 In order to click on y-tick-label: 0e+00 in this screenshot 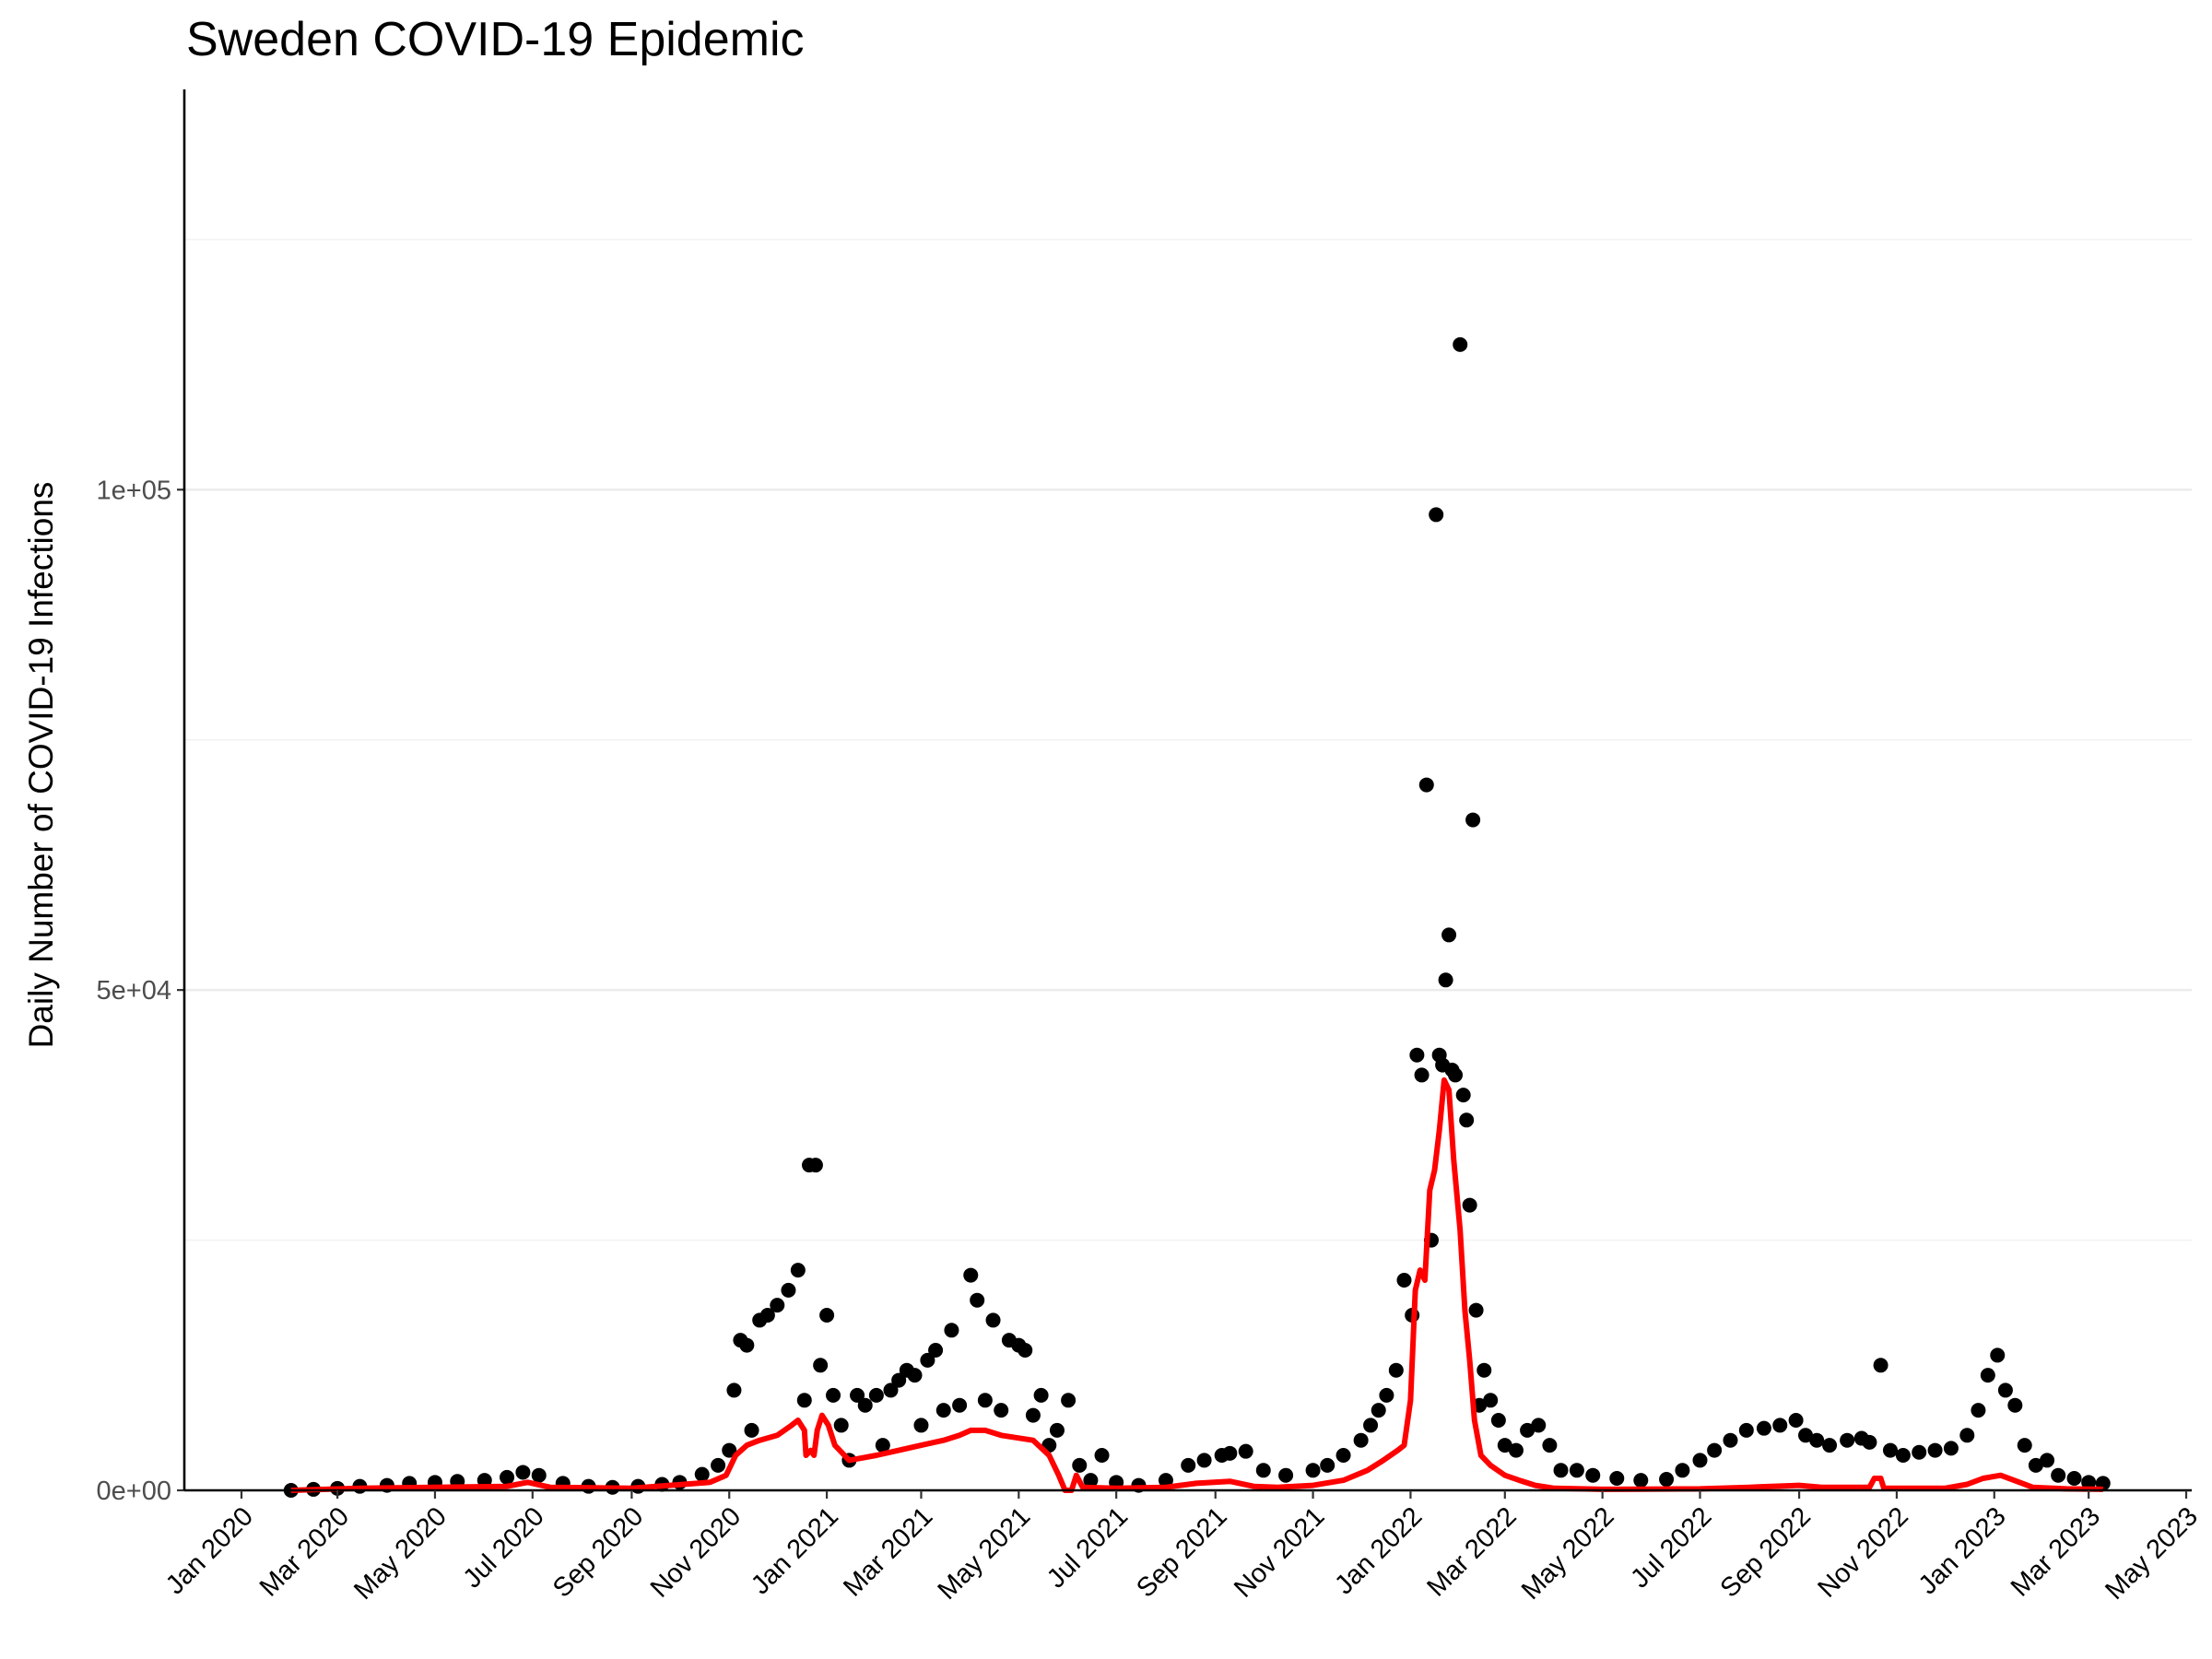, I will do `click(134, 1491)`.